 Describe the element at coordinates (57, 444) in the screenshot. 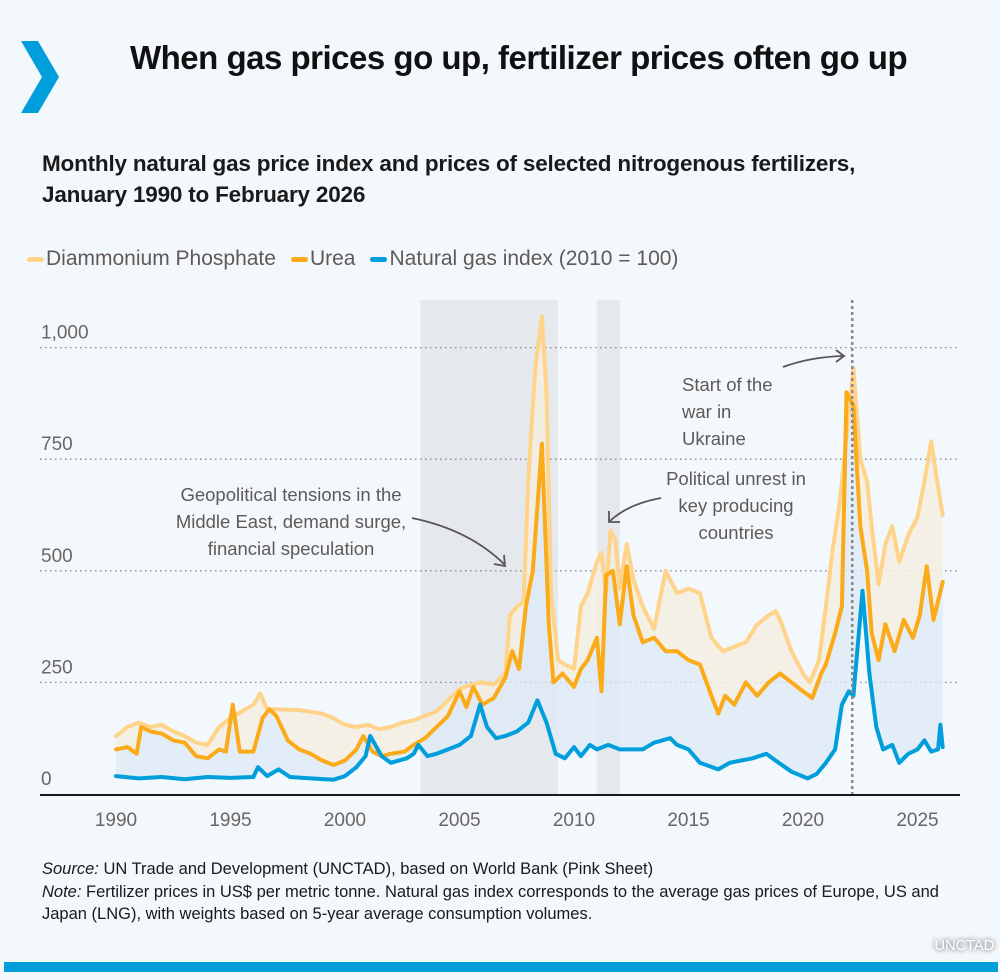

I see `y-tick-label: 750` at that location.